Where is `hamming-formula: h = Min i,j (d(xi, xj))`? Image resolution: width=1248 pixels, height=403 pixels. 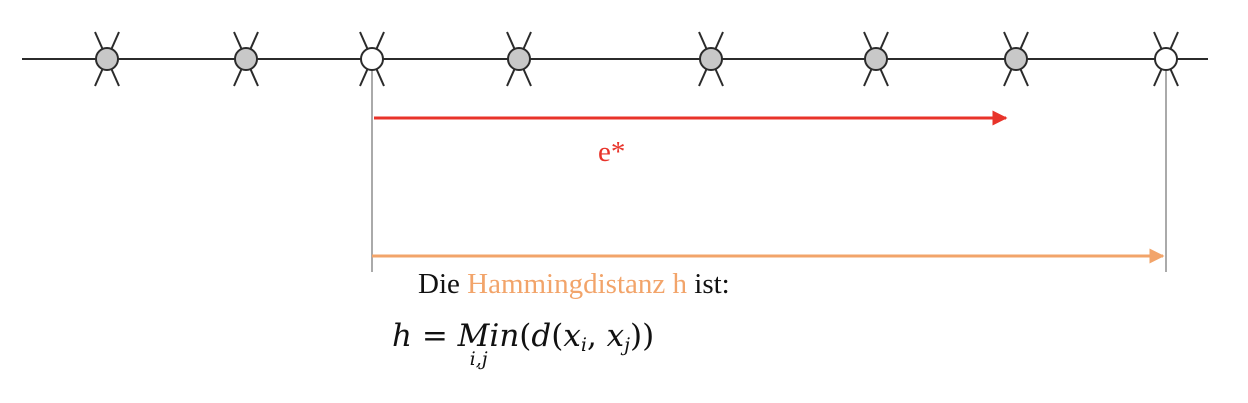 hamming-formula: h = Min i,j (d(xi, xj)) is located at coordinates (523, 344).